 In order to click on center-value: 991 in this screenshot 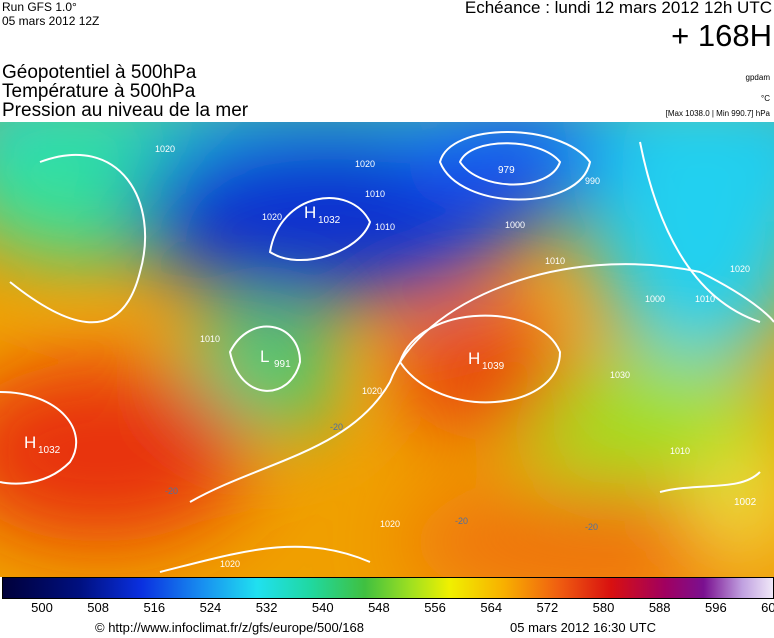, I will do `click(282, 364)`.